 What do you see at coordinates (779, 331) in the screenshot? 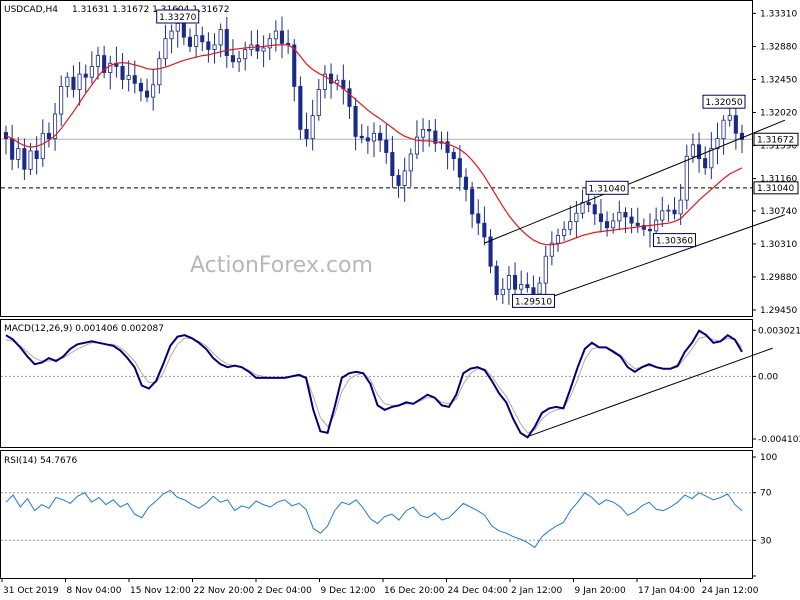
I see `macd-axis-label: 0.003021` at bounding box center [779, 331].